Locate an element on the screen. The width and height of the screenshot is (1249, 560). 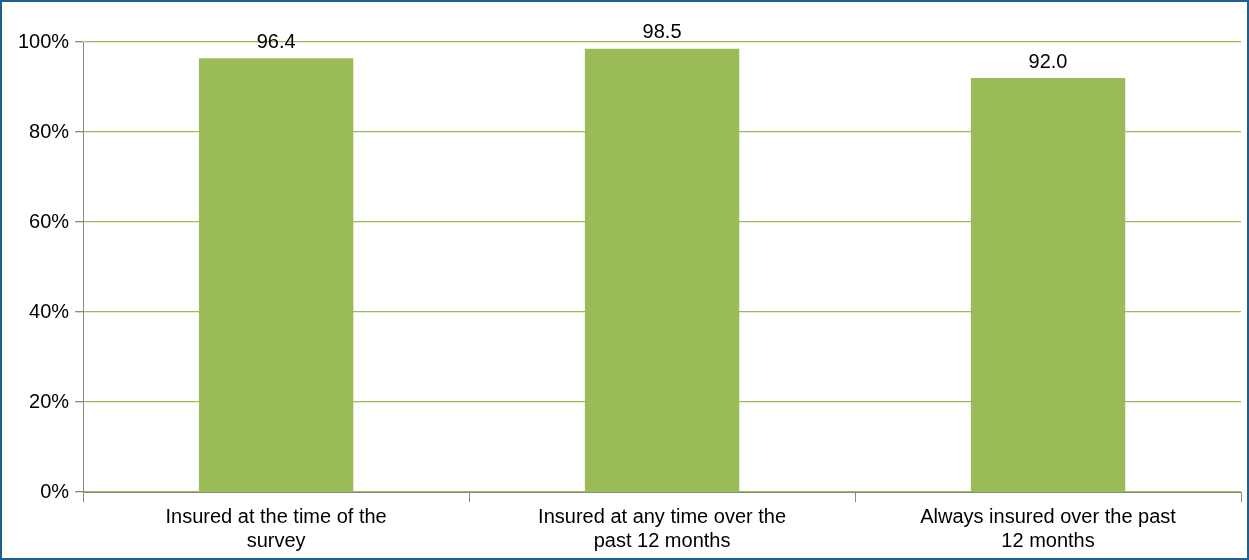
x-tick-label: Insured at any time over the past 12 months is located at coordinates (662, 527).